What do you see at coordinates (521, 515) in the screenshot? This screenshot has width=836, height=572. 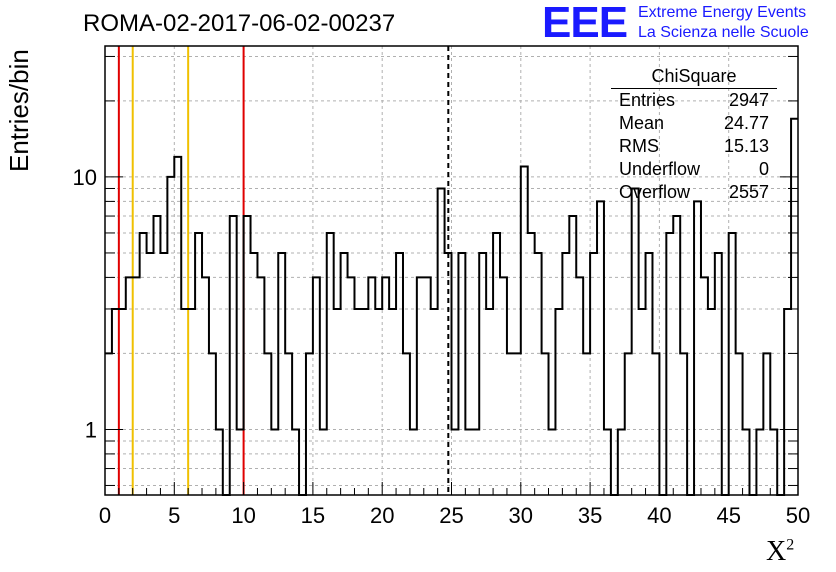 I see `x-tick-label: 30` at bounding box center [521, 515].